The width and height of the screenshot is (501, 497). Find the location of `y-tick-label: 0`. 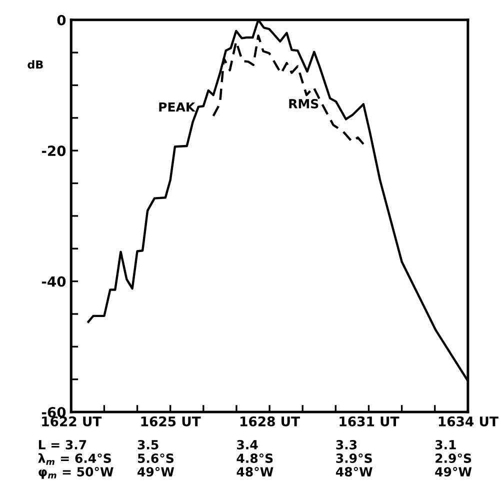

y-tick-label: 0 is located at coordinates (61, 20).